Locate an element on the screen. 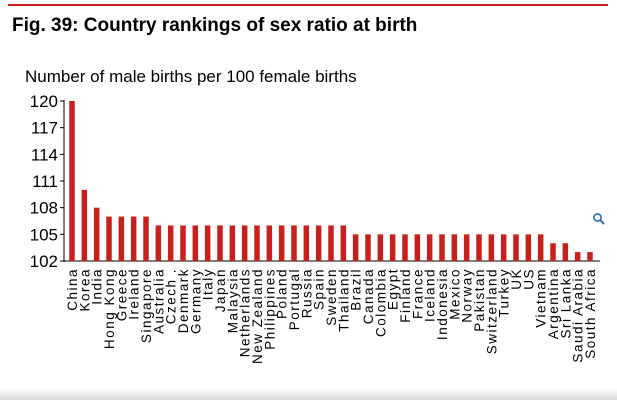  y-tick-label: 117 is located at coordinates (44, 128).